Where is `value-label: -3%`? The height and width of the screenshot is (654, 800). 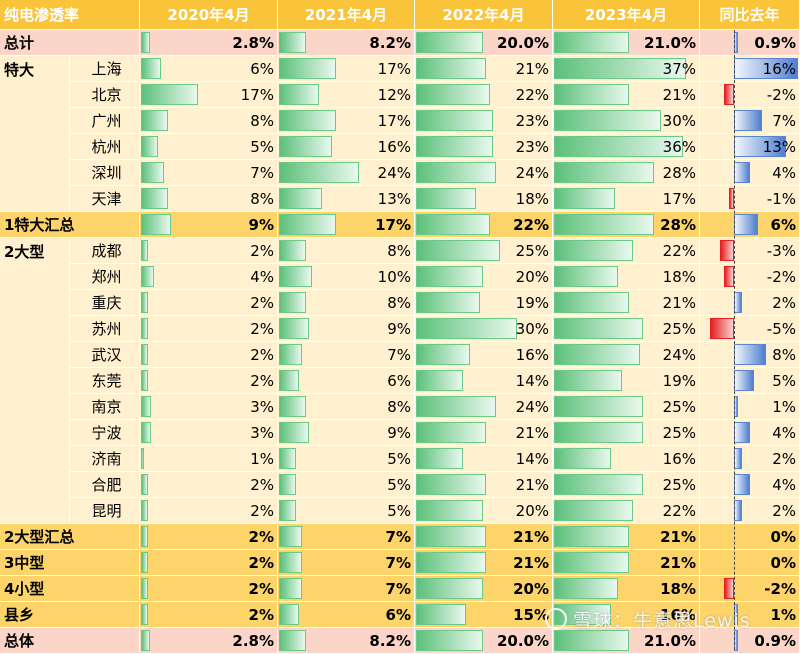
value-label: -3% is located at coordinates (781, 250).